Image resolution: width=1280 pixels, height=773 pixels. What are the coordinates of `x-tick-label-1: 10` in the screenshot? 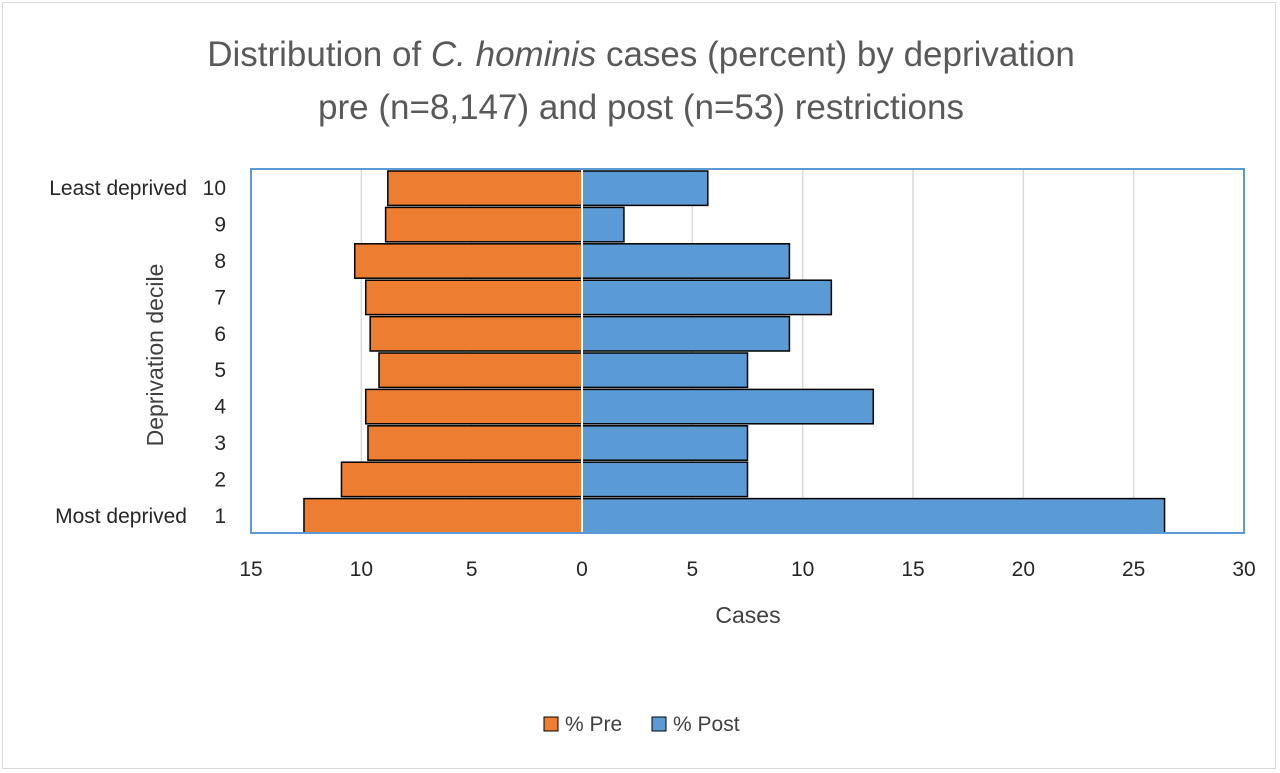 It's located at (361, 569).